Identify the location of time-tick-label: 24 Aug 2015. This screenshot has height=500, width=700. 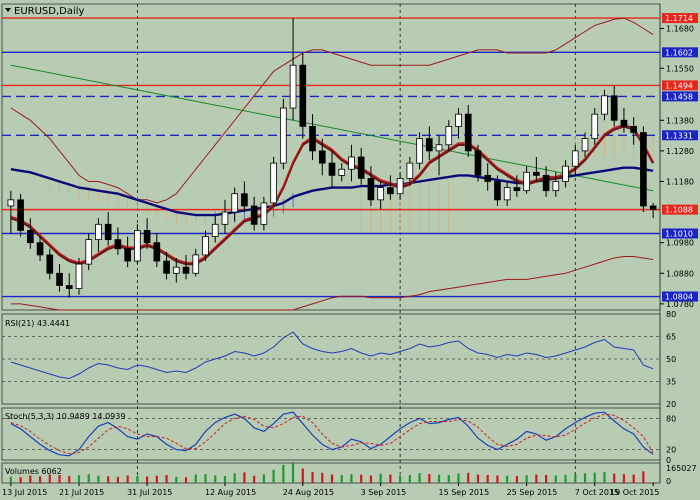
(308, 492).